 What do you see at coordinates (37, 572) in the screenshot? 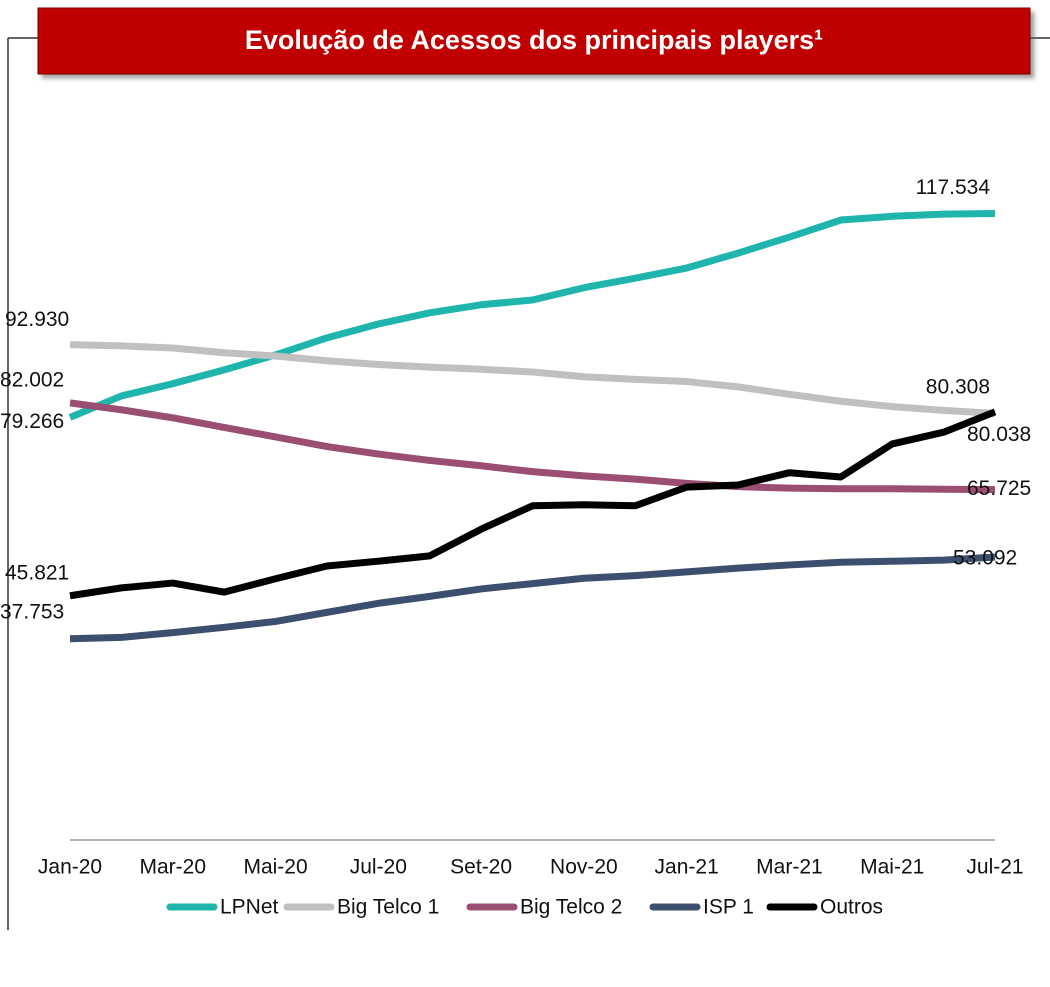
I see `data-label: 45.821` at bounding box center [37, 572].